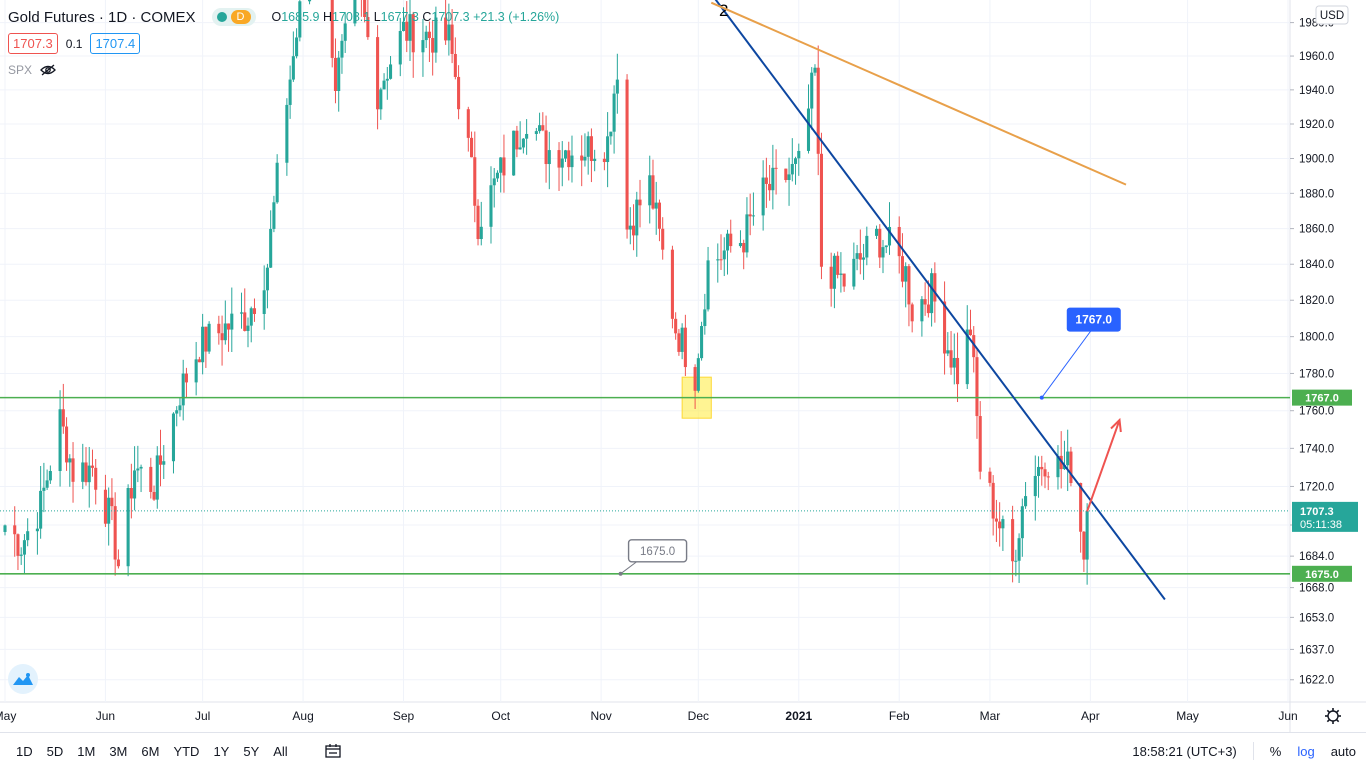  Describe the element at coordinates (798, 716) in the screenshot. I see `time-label: 2021` at that location.